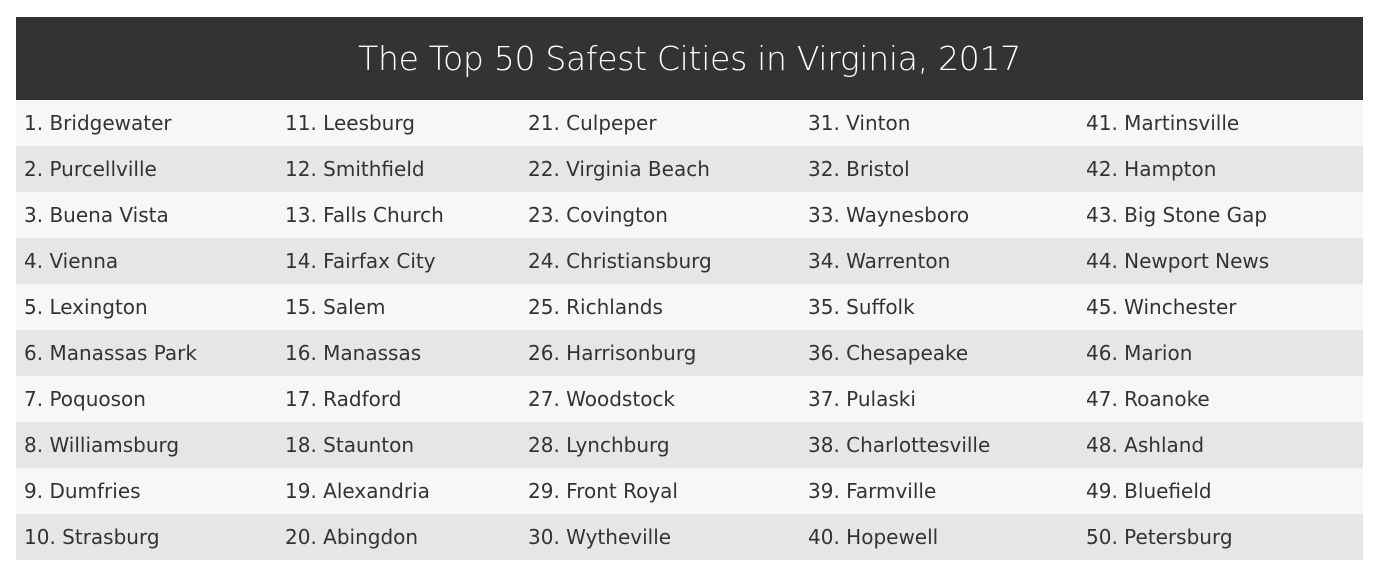  What do you see at coordinates (939, 491) in the screenshot?
I see `city-cell: 39. Farmville` at bounding box center [939, 491].